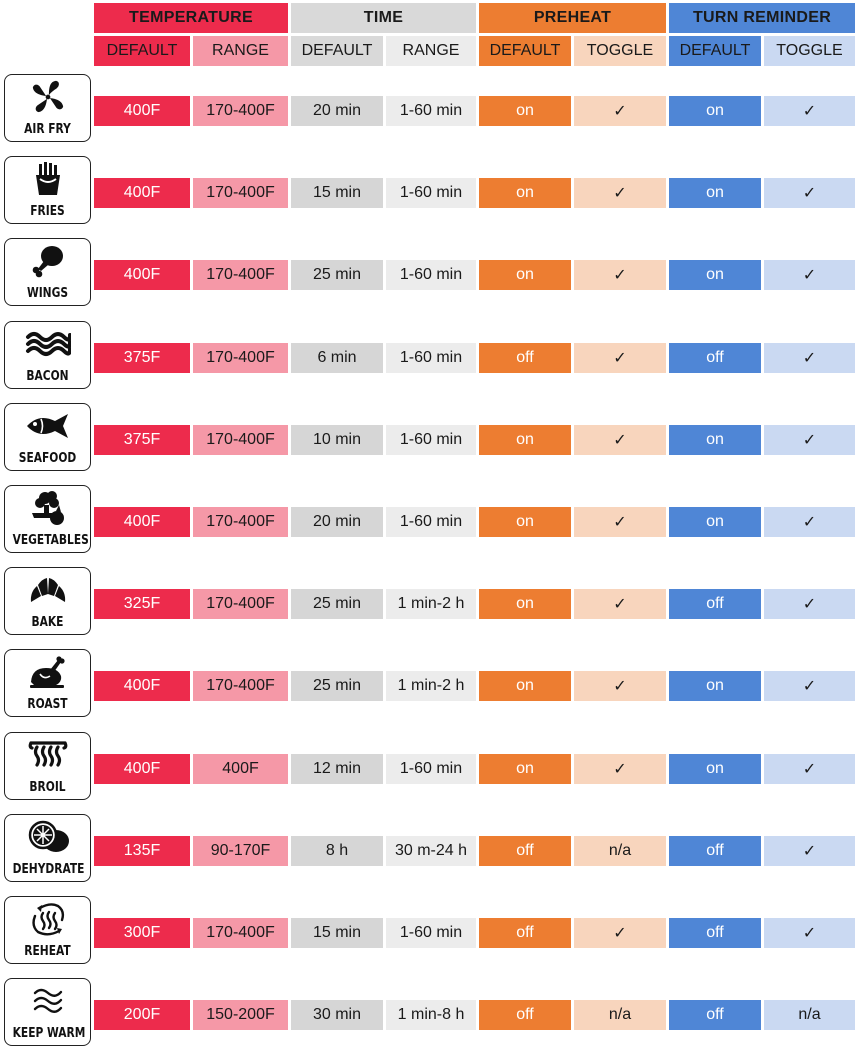 Image resolution: width=858 pixels, height=1053 pixels. What do you see at coordinates (337, 769) in the screenshot?
I see `time-default-cell: 12 min` at bounding box center [337, 769].